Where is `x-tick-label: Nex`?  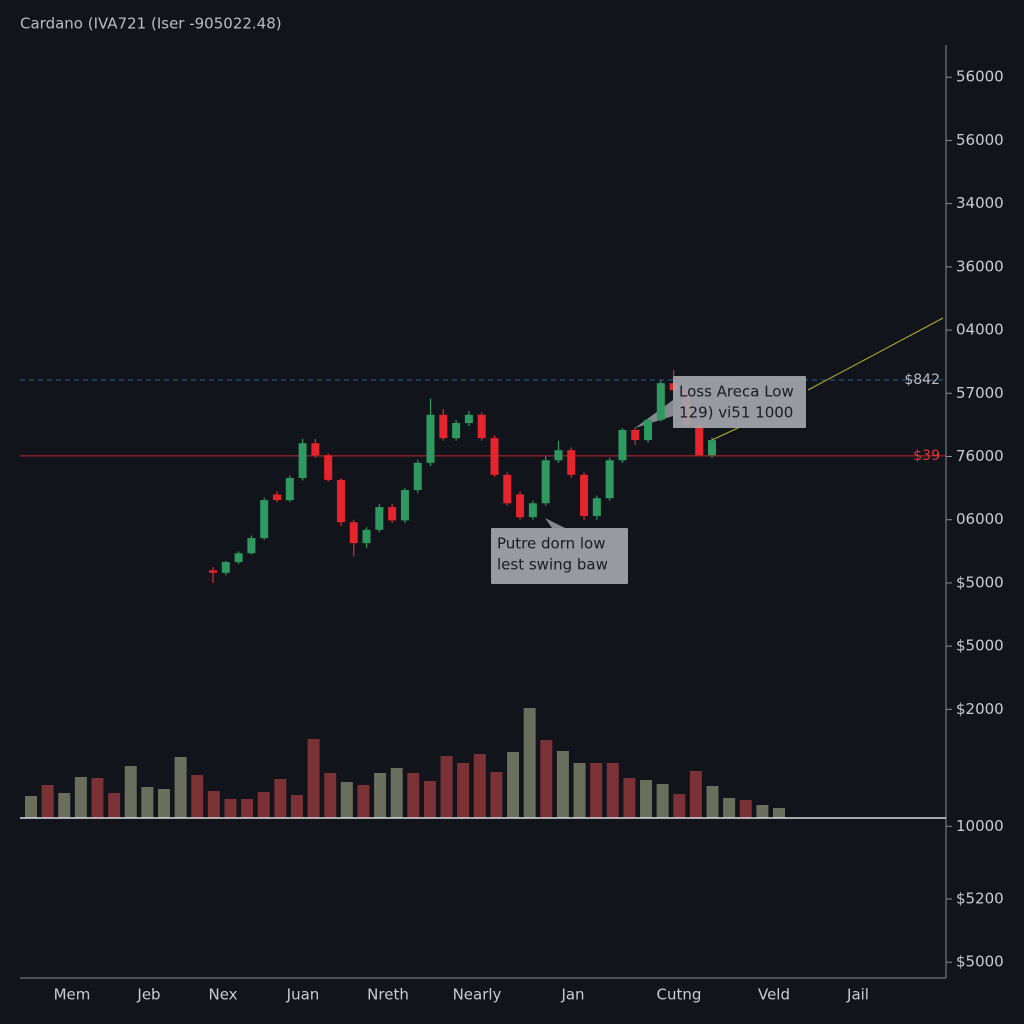 x-tick-label: Nex is located at coordinates (222, 995).